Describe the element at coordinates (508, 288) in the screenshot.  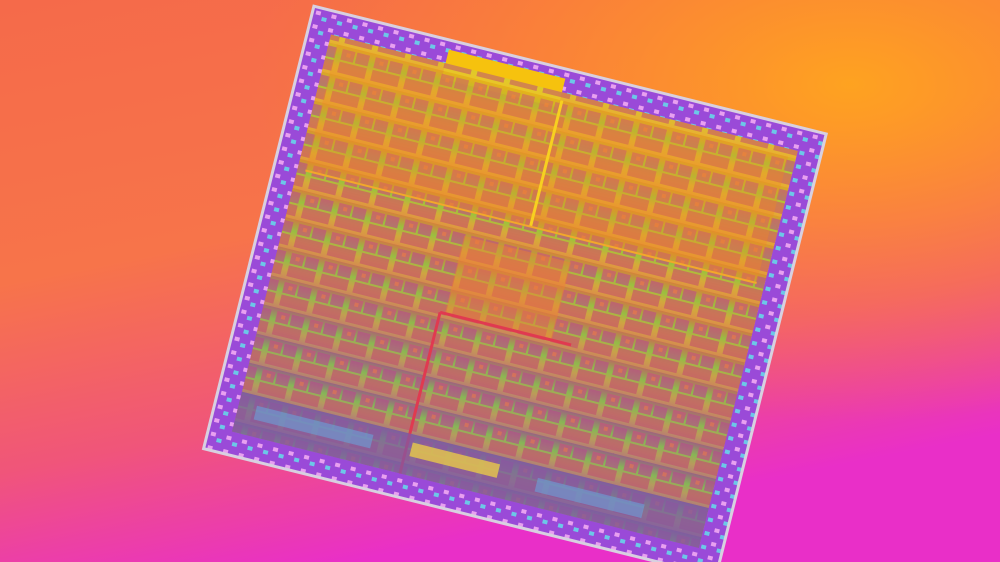
I see `center-block` at that location.